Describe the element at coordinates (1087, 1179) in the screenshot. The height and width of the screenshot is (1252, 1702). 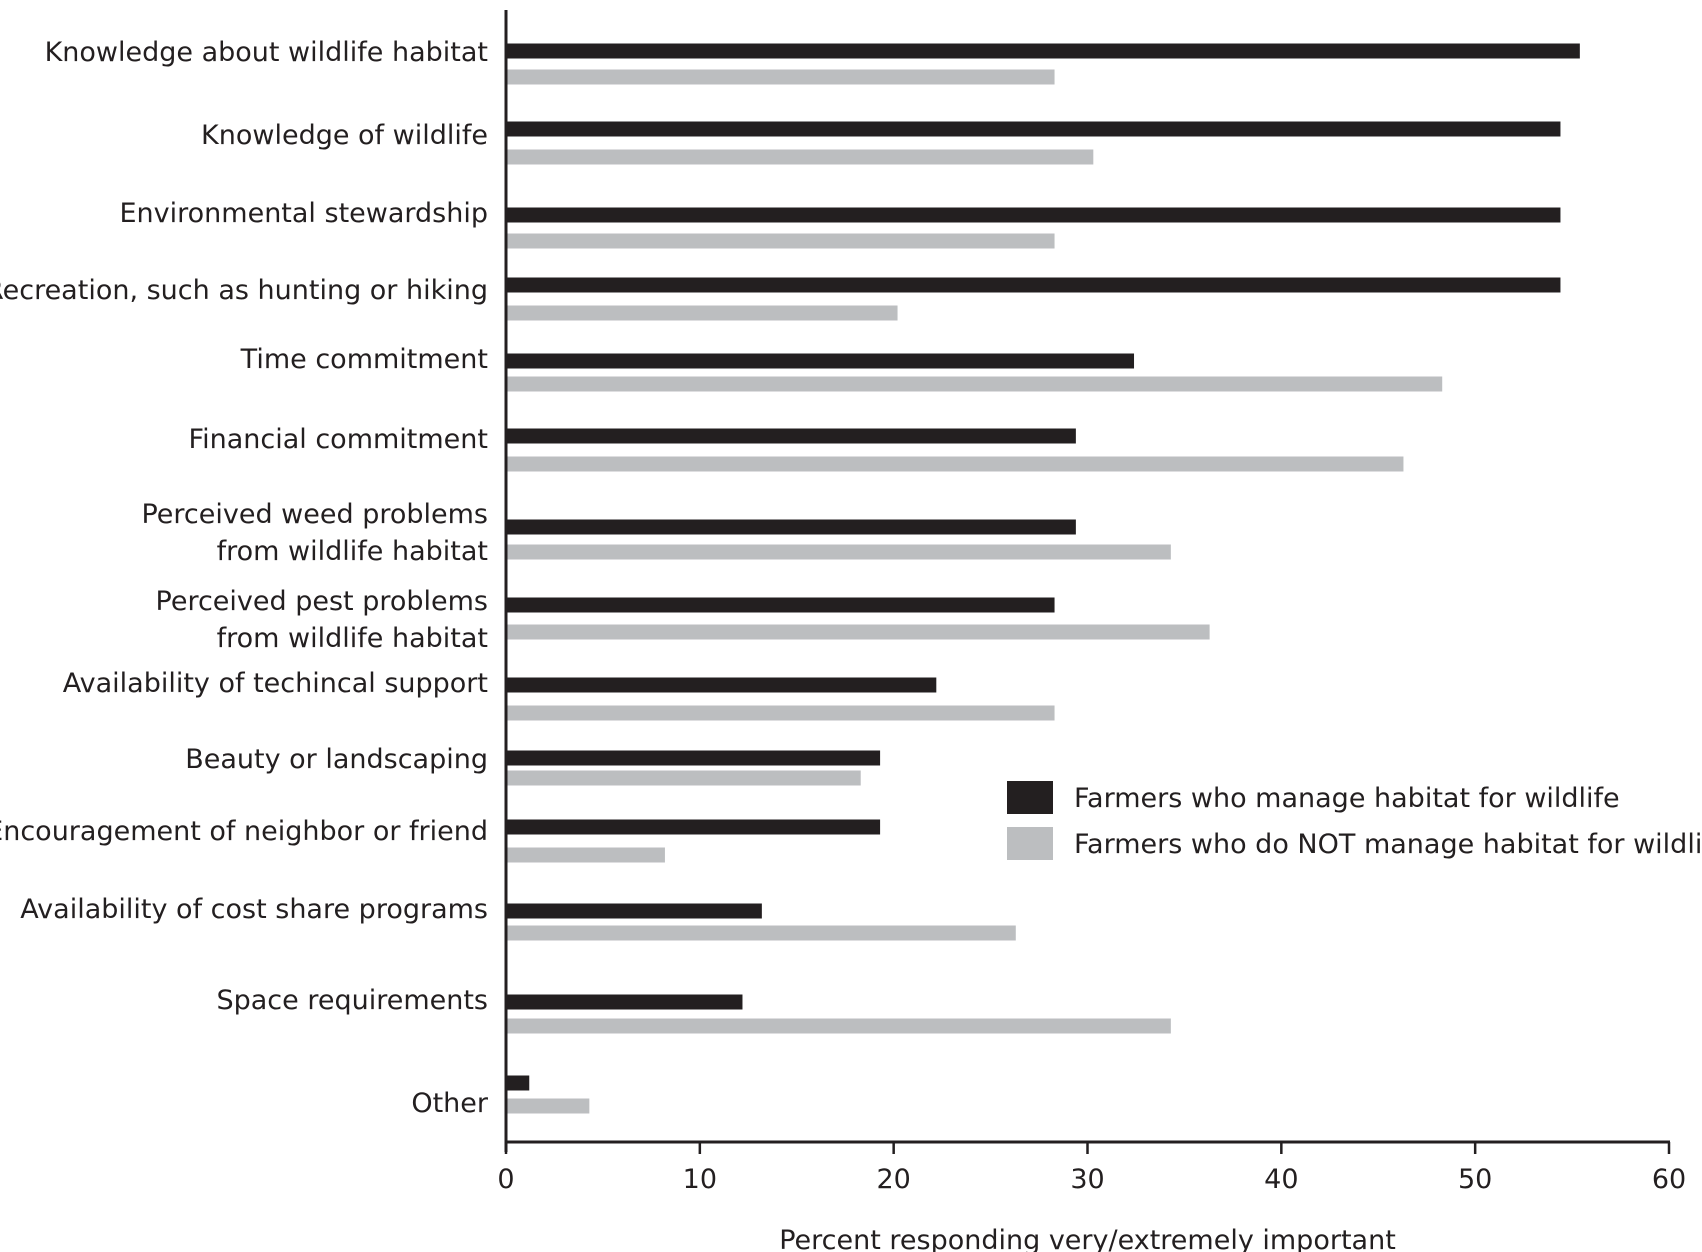
I see `x-tick-label-3: 30` at that location.